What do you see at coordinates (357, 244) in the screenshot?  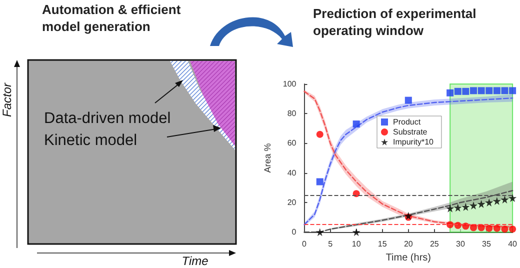 I see `x-tick-label: 10` at bounding box center [357, 244].